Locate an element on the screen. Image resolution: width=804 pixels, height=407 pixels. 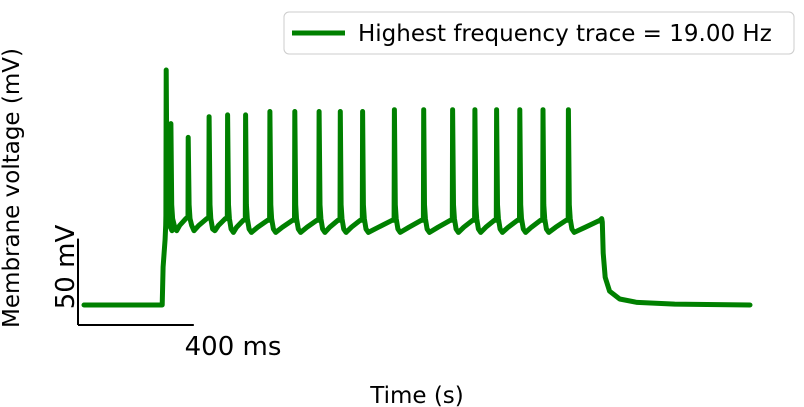
legend: Highest frequency trace = 19.00 Hz is located at coordinates (539, 33).